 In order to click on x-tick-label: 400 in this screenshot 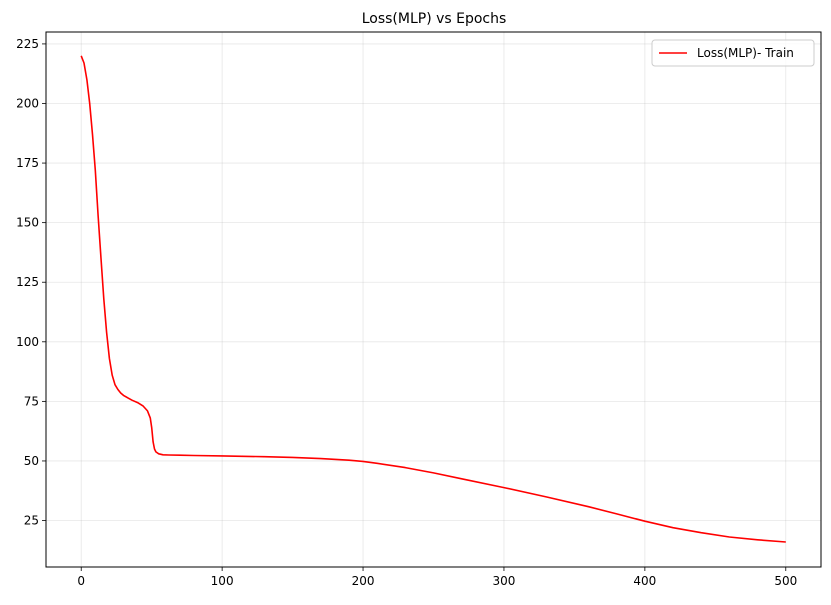, I will do `click(644, 581)`.